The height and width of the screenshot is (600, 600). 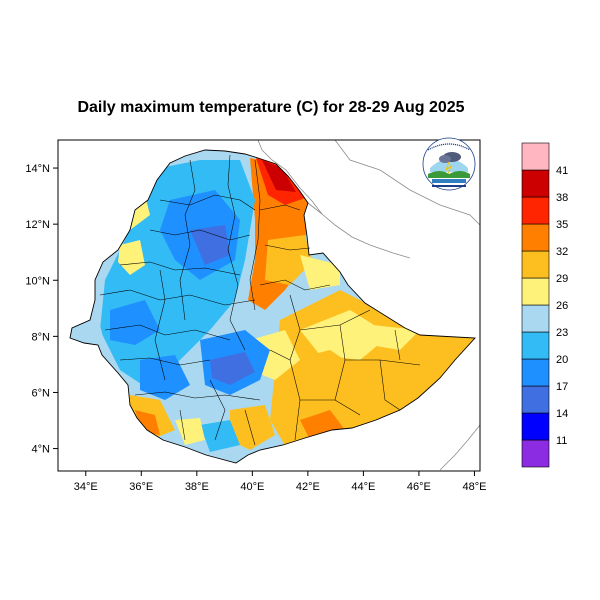 What do you see at coordinates (474, 487) in the screenshot?
I see `x-tick-label: 48°E` at bounding box center [474, 487].